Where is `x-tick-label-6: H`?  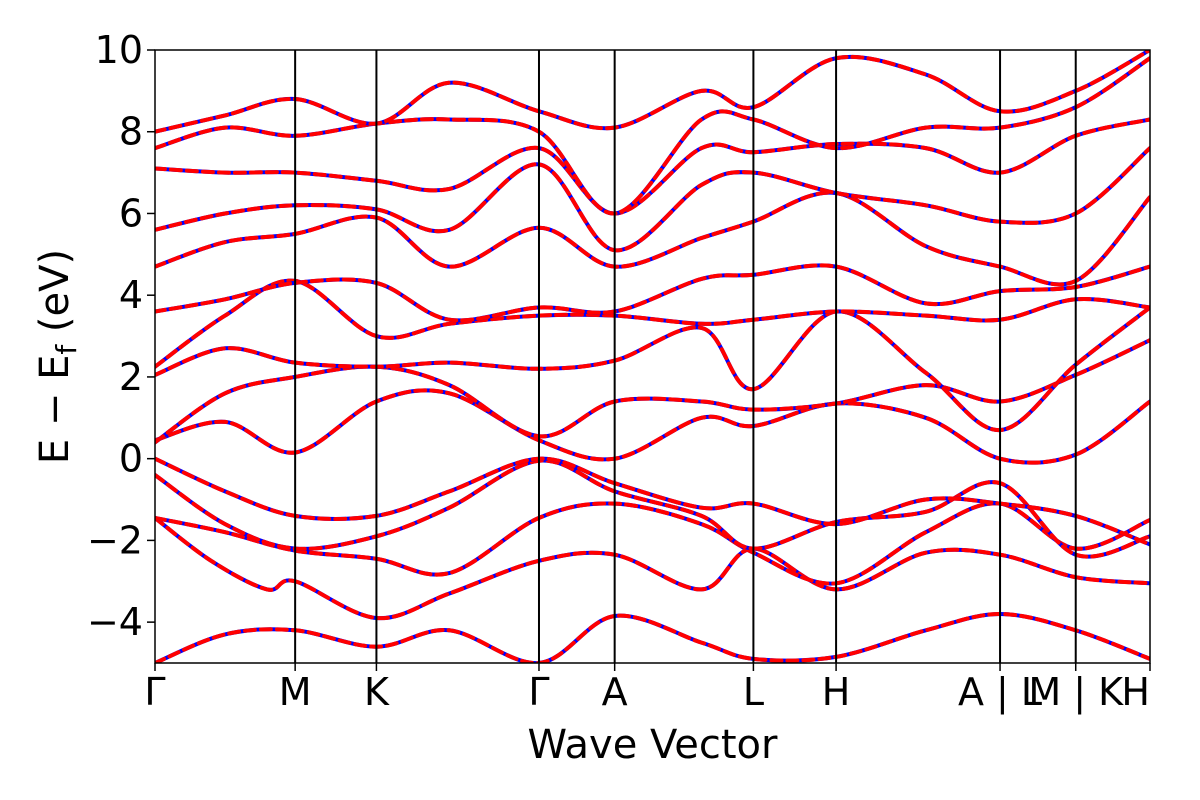 x-tick-label-6: H is located at coordinates (836, 692).